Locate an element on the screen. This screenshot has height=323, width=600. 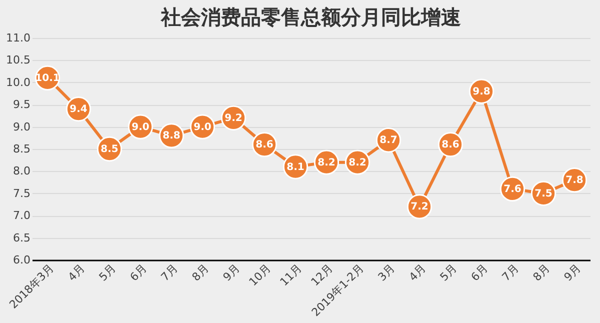
text: 8.1 is located at coordinates (295, 167).